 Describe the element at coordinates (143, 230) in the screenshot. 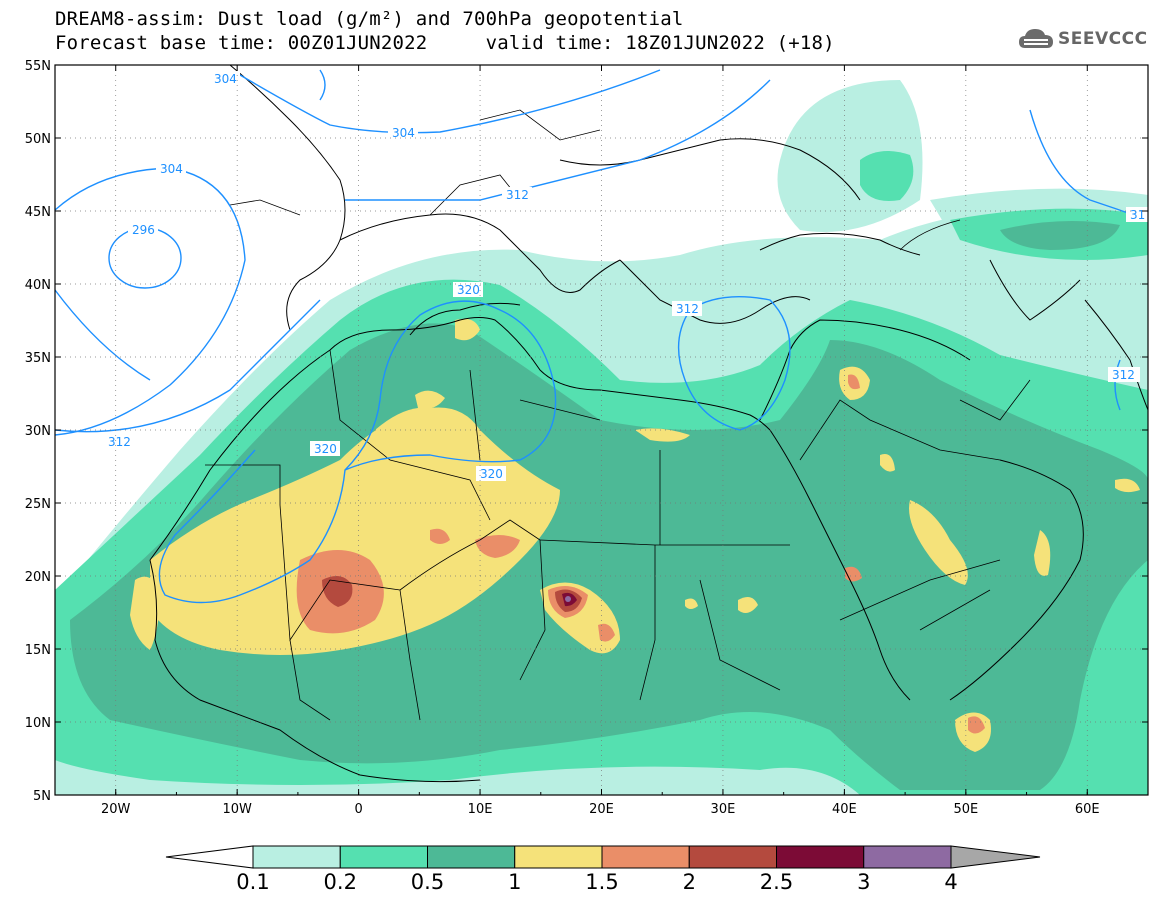

I see `svg-text: 296` at that location.